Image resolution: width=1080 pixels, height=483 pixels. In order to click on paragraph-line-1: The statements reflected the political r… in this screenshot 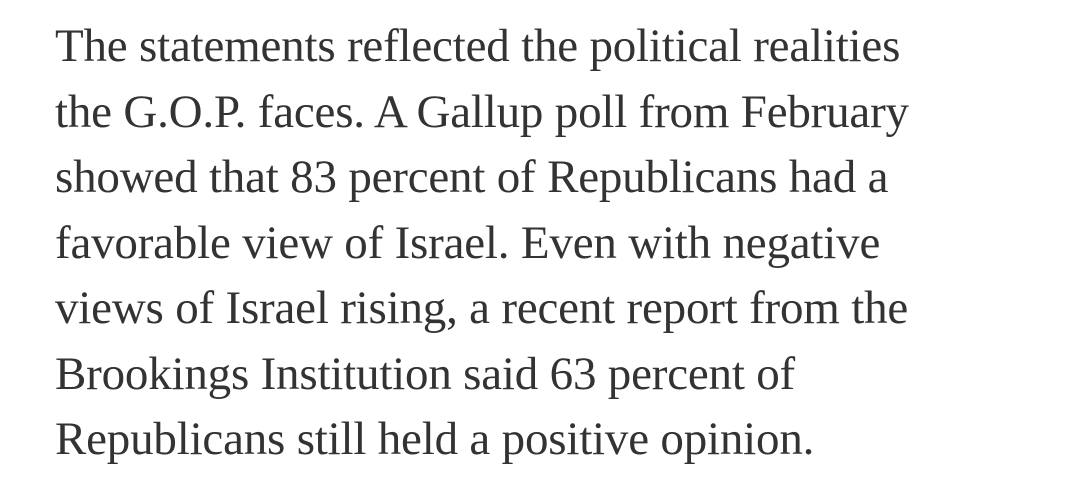, I will do `click(478, 46)`.